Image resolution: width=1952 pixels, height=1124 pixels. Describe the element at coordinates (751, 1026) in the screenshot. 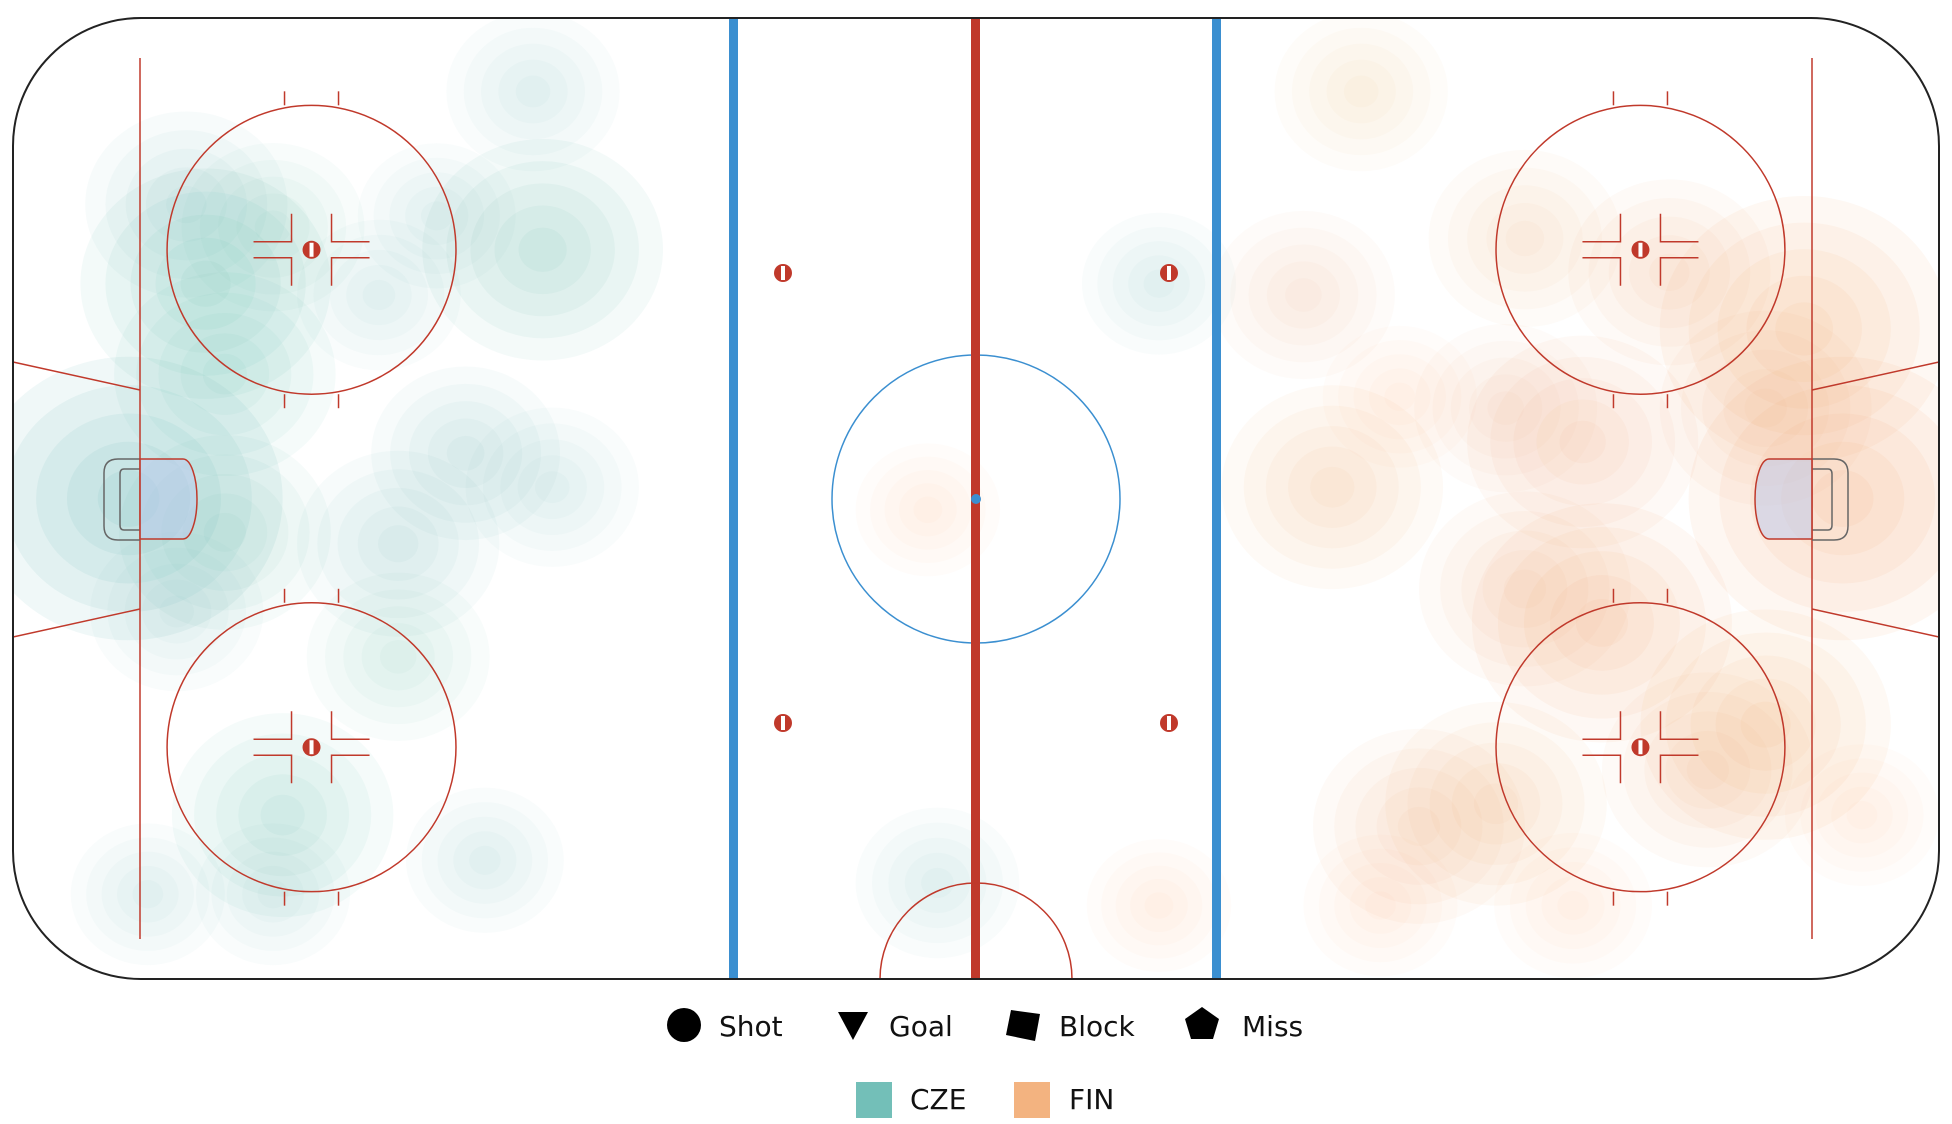

I see `legend-shot-label: Shot` at that location.